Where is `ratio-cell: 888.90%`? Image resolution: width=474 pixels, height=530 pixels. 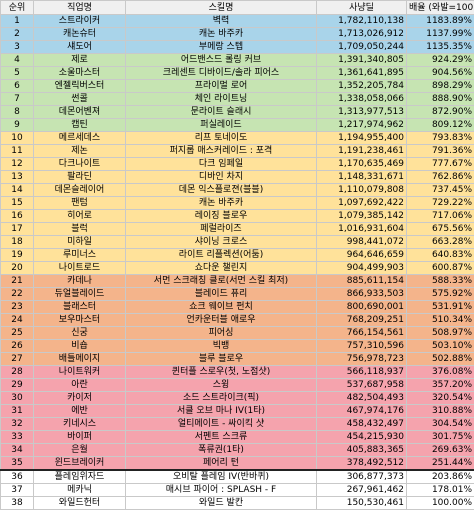
ratio-cell: 888.90% is located at coordinates (440, 99).